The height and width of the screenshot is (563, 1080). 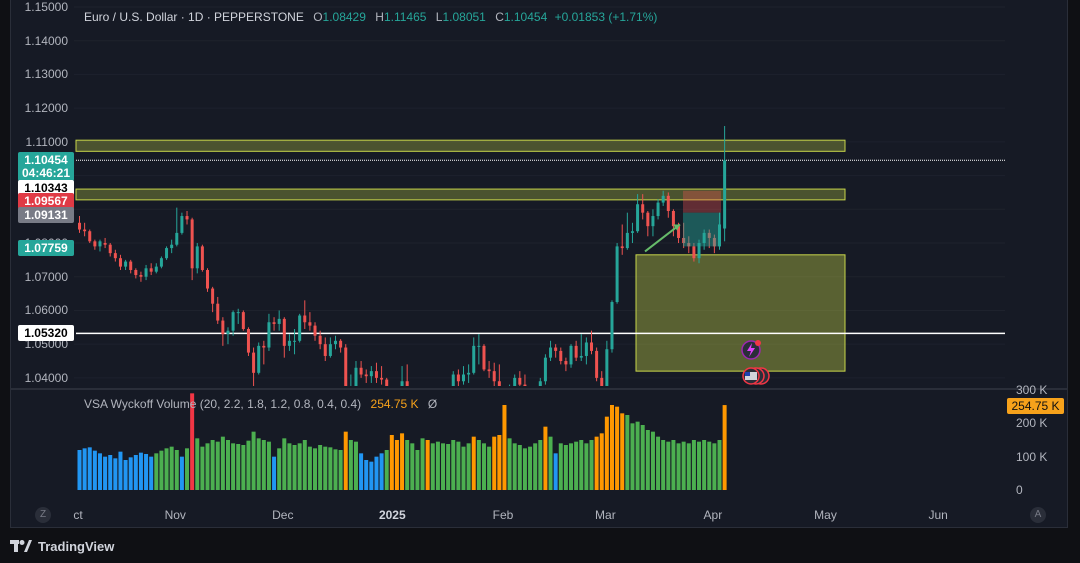 What do you see at coordinates (825, 515) in the screenshot?
I see `time-axis-label: May` at bounding box center [825, 515].